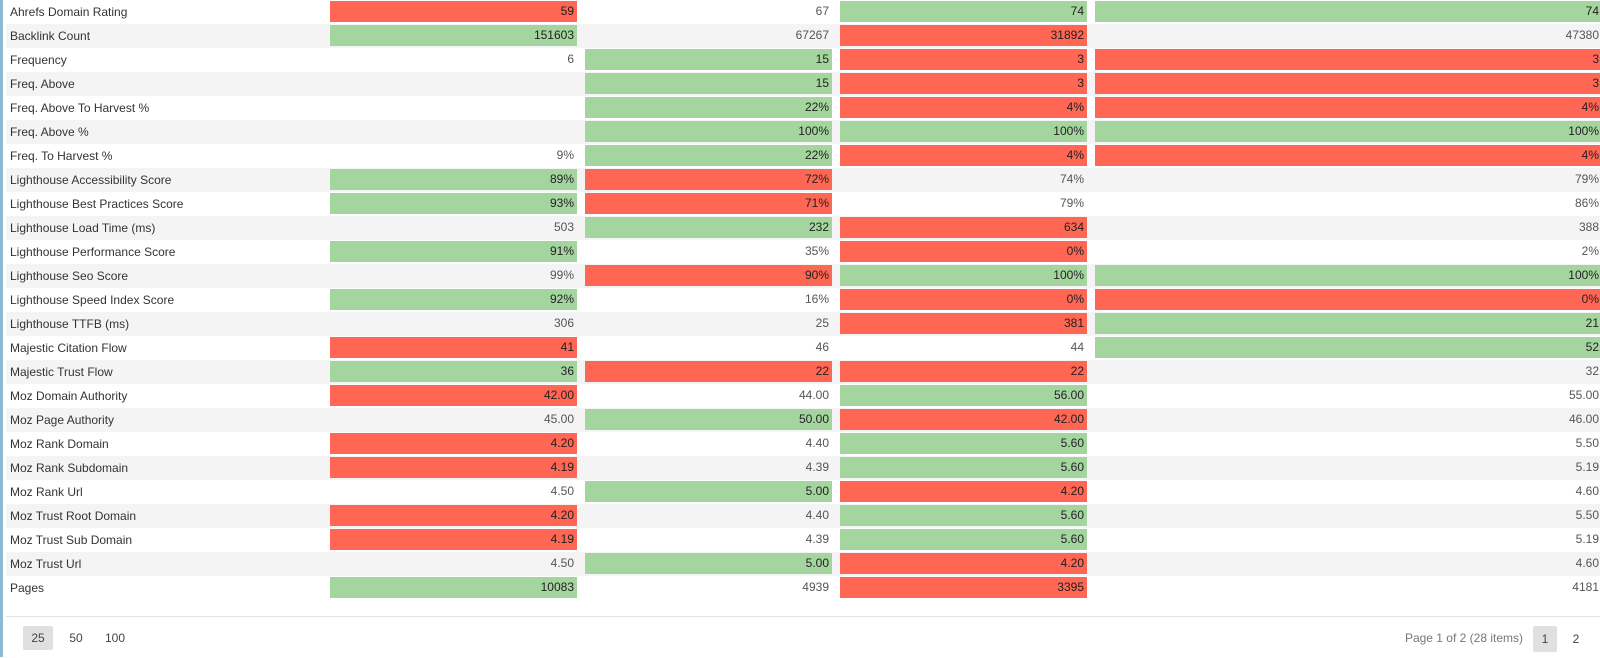 The width and height of the screenshot is (1600, 658). Describe the element at coordinates (803, 348) in the screenshot. I see `table-row: Majestic Citation Flow 41 46 44 52` at that location.